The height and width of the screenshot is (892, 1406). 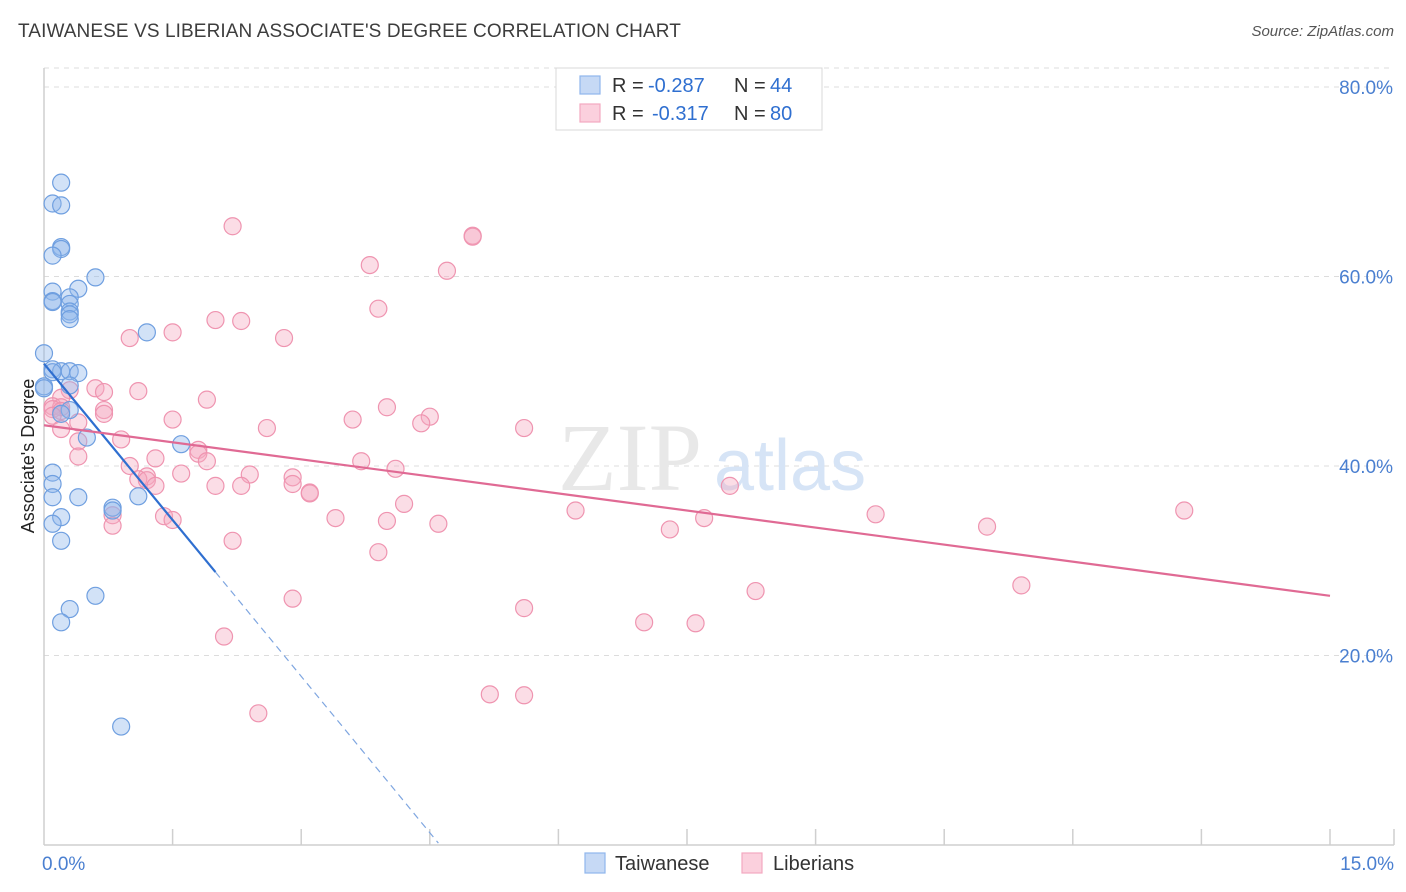 I want to click on bottom-legend-swatch-taiwanese, so click(x=595, y=863).